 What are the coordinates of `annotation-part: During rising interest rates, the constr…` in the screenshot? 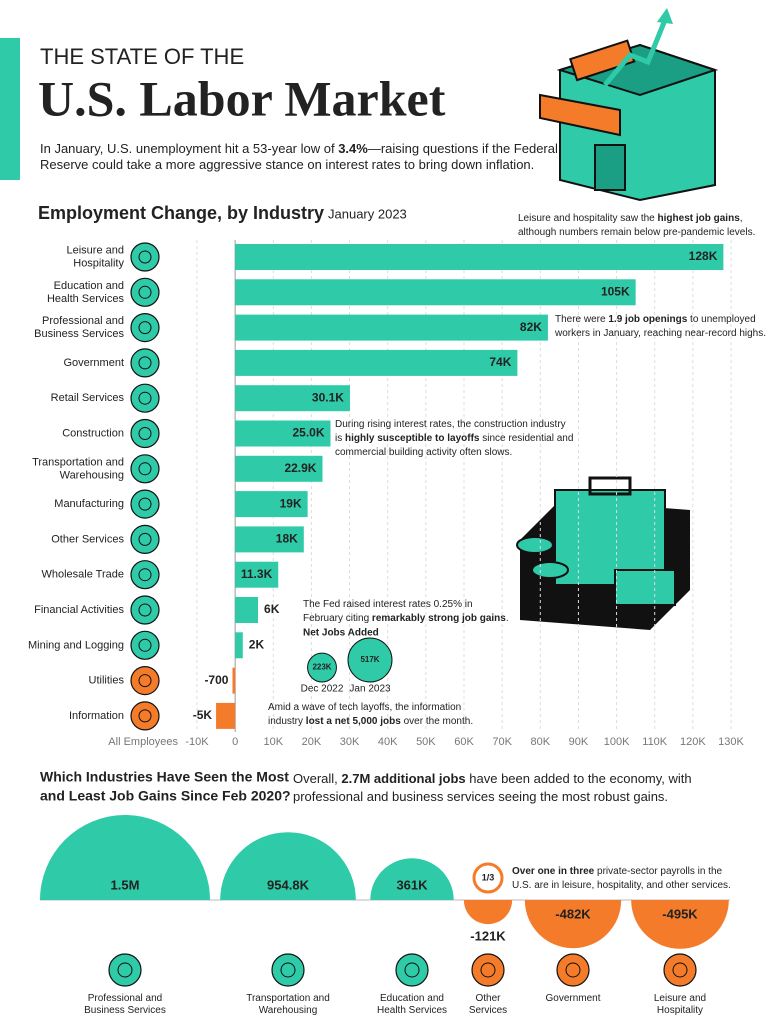 It's located at (450, 424).